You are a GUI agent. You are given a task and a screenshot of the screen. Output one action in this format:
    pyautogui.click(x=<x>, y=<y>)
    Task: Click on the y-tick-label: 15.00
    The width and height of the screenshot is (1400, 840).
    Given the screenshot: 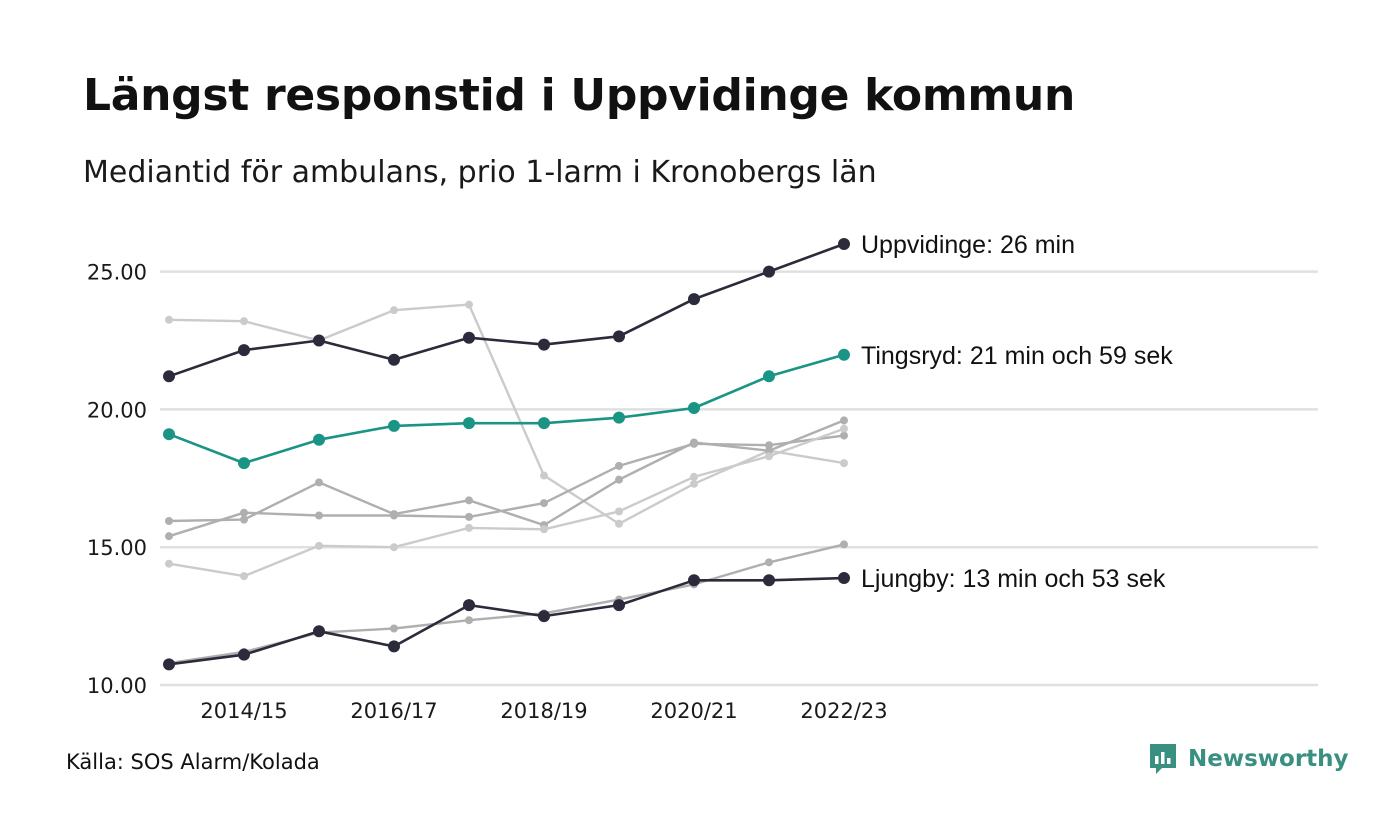 What is the action you would take?
    pyautogui.click(x=117, y=548)
    